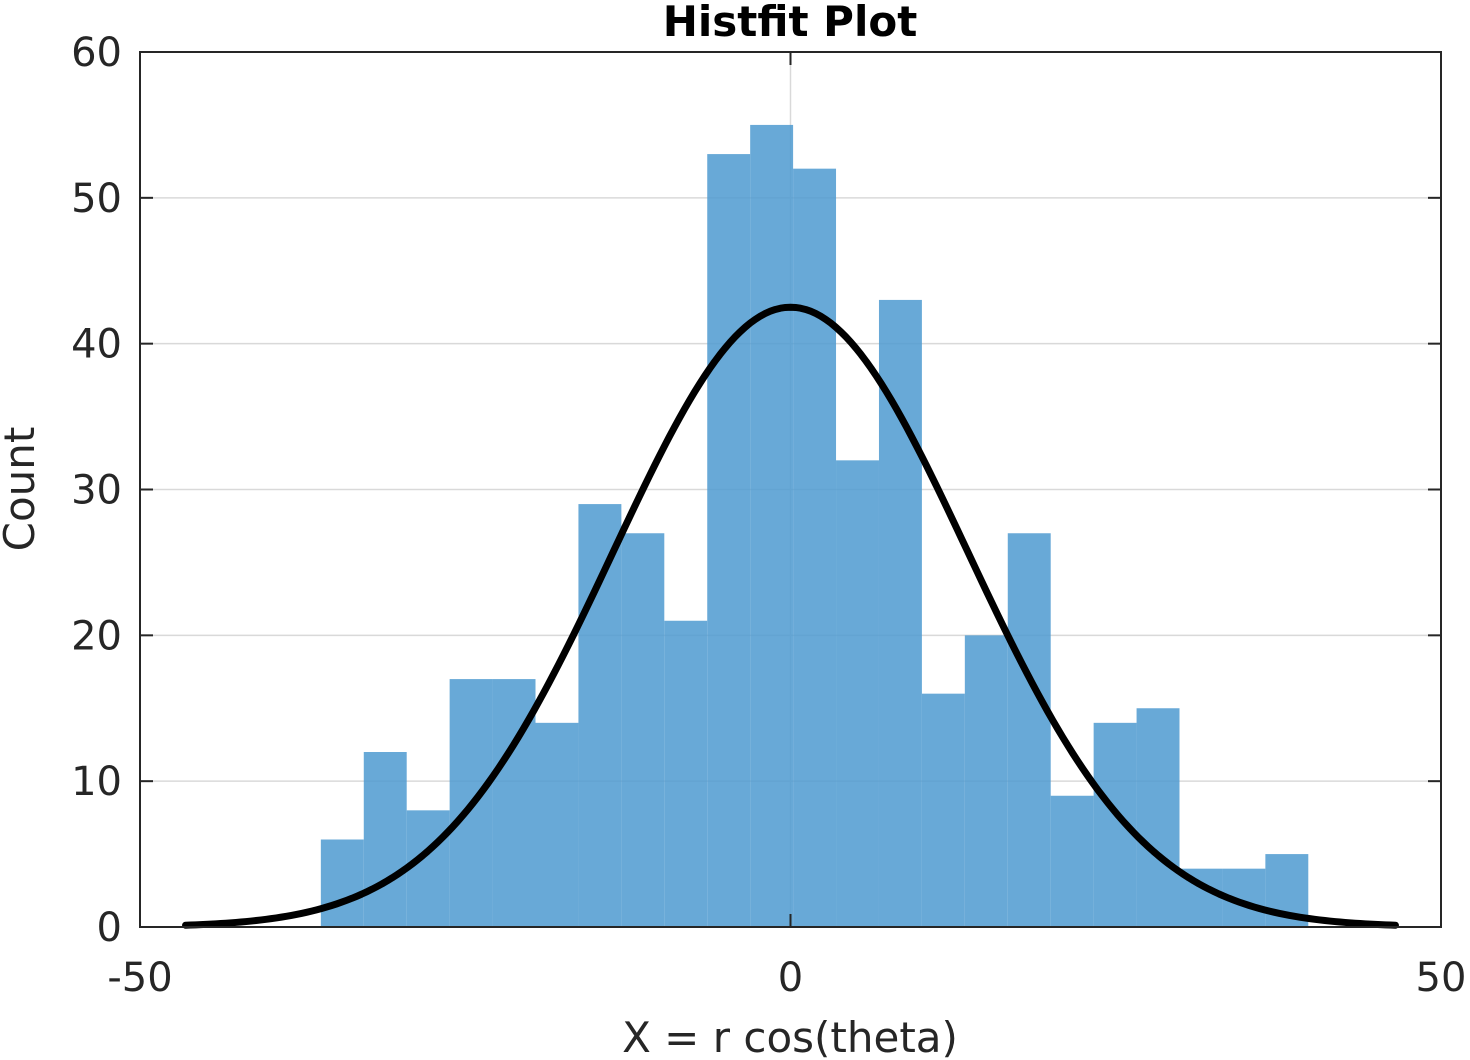 The image size is (1470, 1060). What do you see at coordinates (790, 1036) in the screenshot?
I see `x-axis-label: X = r cos(theta)` at bounding box center [790, 1036].